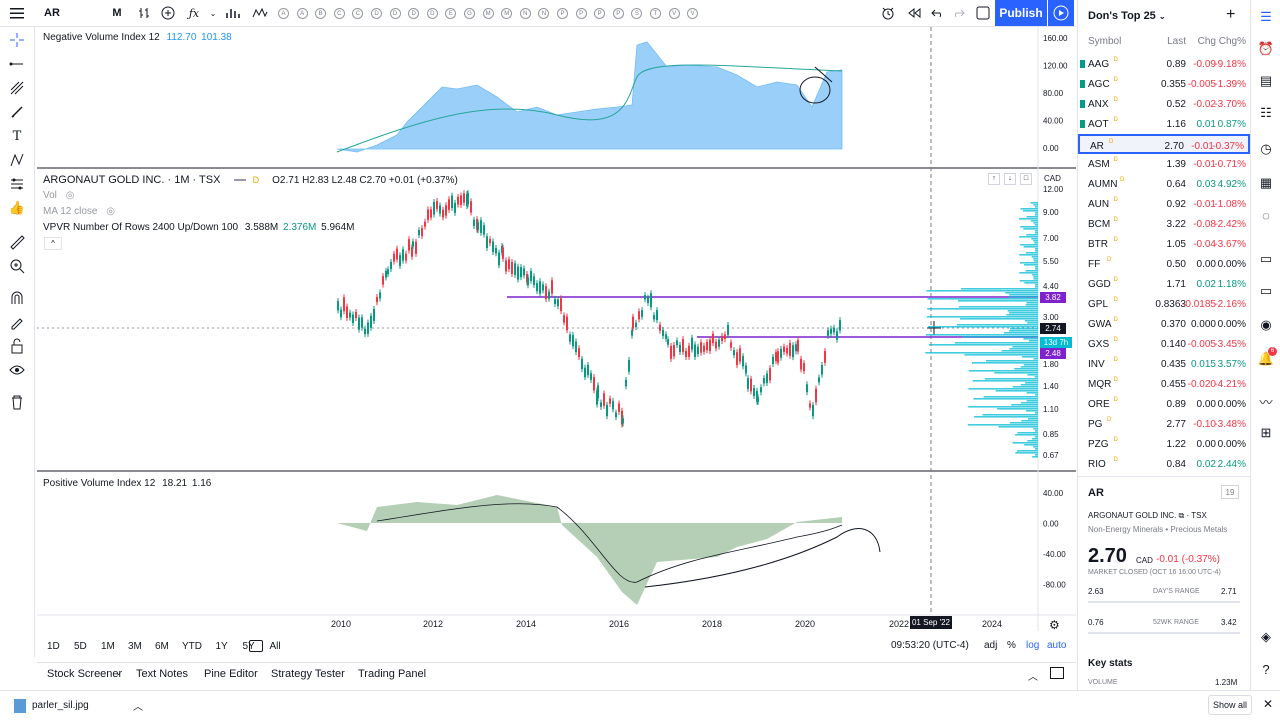 The height and width of the screenshot is (720, 1280). What do you see at coordinates (248, 646) in the screenshot?
I see `range-5y: 5Y` at bounding box center [248, 646].